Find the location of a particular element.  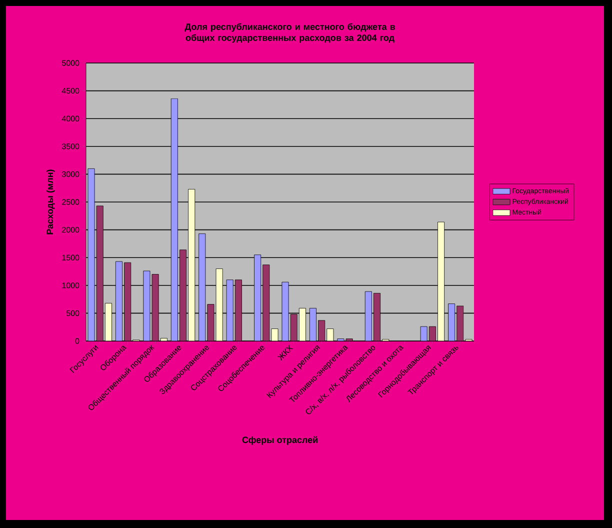

y-tick-label: 2000 is located at coordinates (71, 229).